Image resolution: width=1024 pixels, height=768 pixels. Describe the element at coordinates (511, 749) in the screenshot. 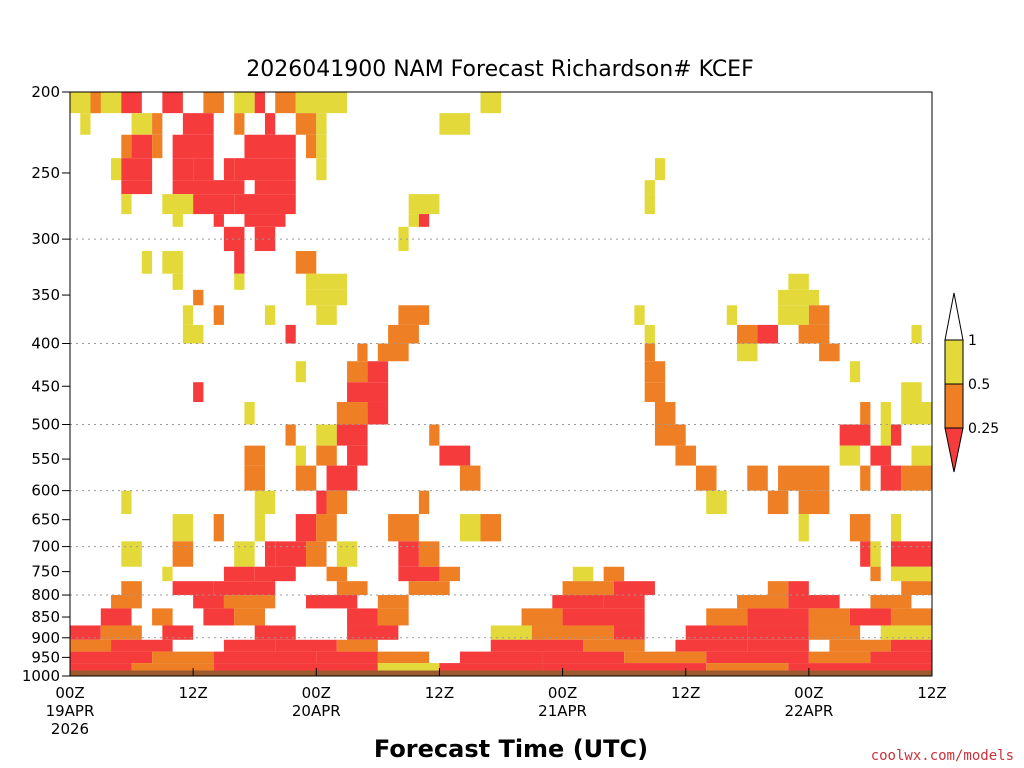

I see `x-axis-title: Forecast Time (UTC)` at that location.